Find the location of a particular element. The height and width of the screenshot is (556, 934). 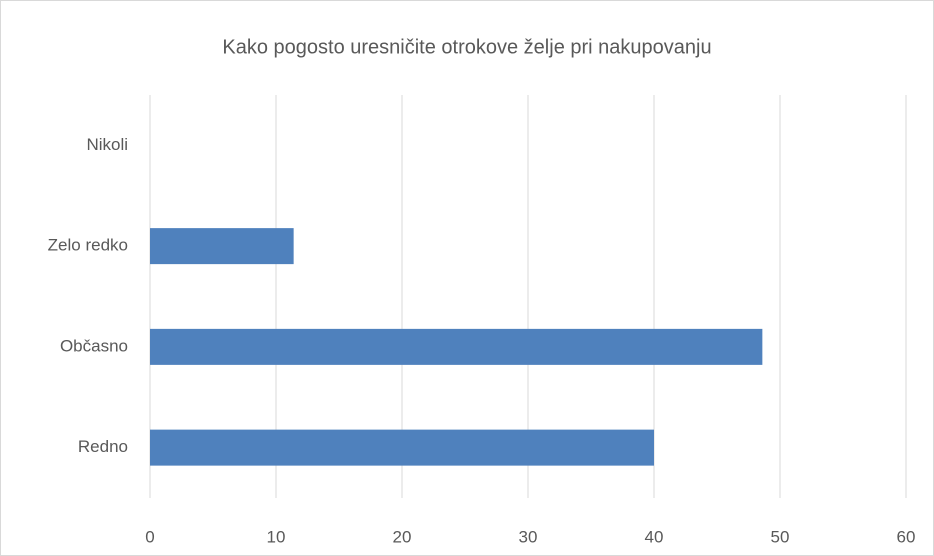

x-tick-label: 30 is located at coordinates (528, 536).